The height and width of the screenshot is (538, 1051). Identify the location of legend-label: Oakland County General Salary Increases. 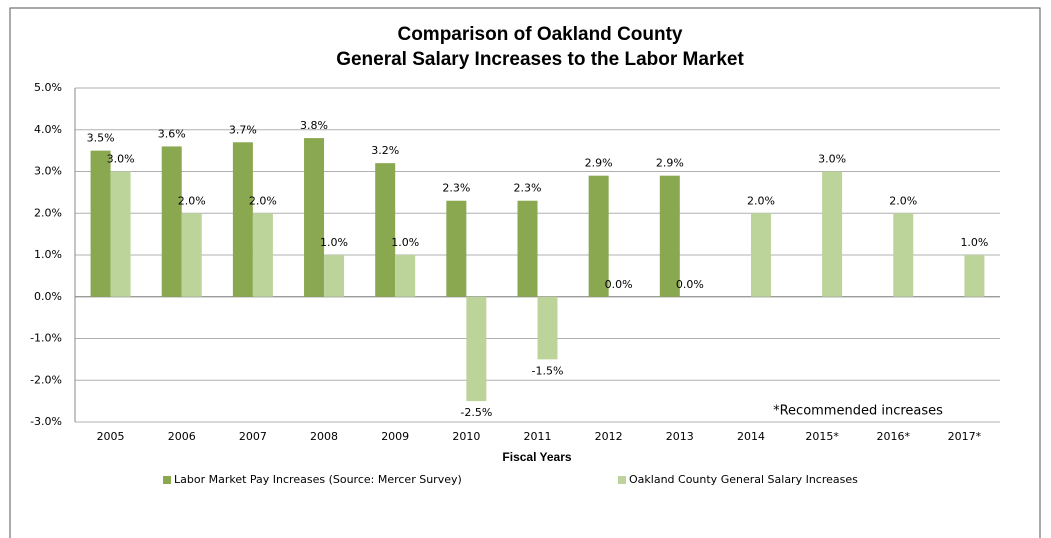
(743, 479).